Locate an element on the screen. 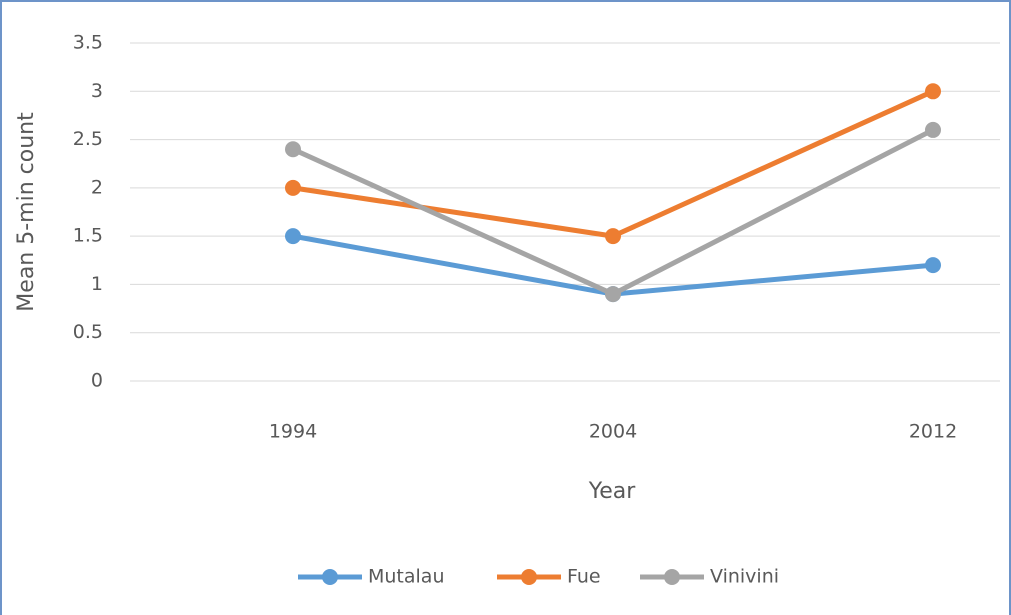 This screenshot has height=615, width=1011. y-tick-label: 3 is located at coordinates (97, 91).